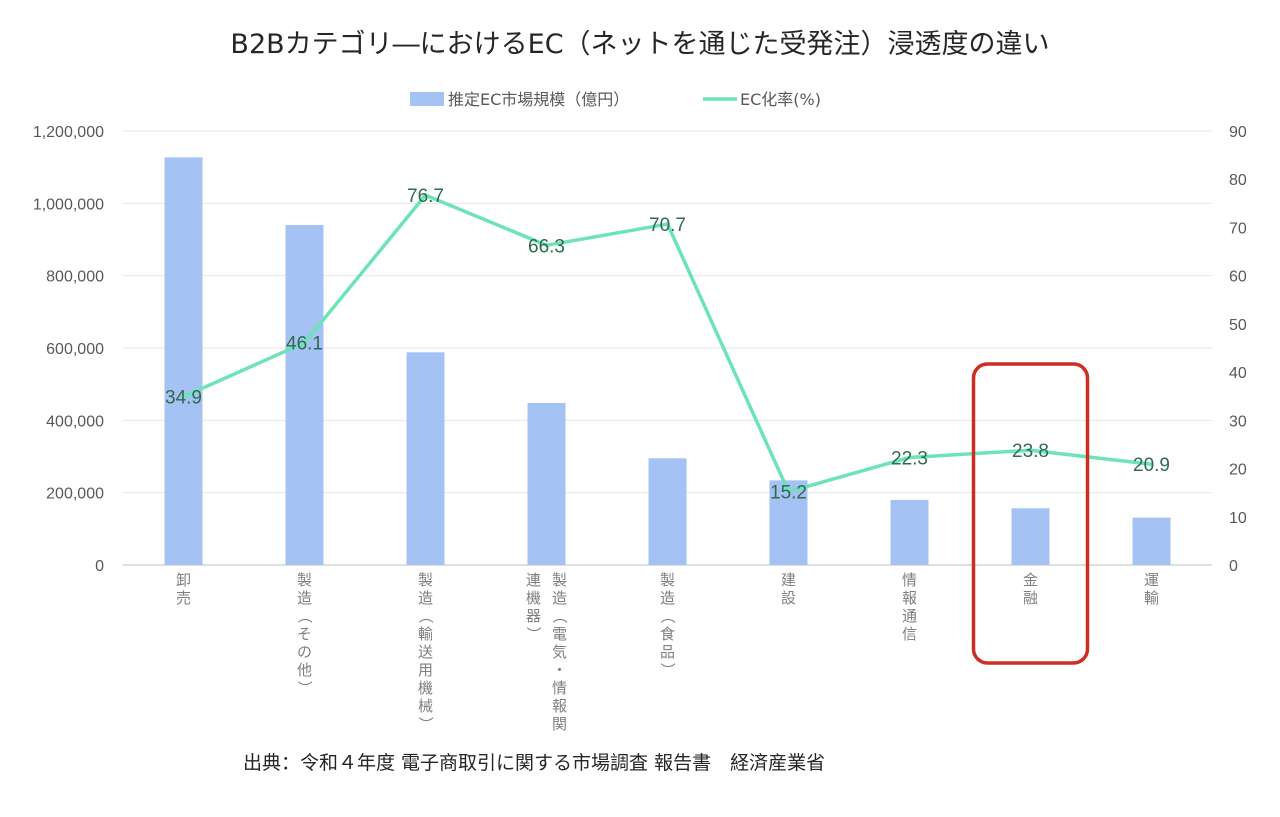  Describe the element at coordinates (559, 634) in the screenshot. I see `category-char: 電` at that location.